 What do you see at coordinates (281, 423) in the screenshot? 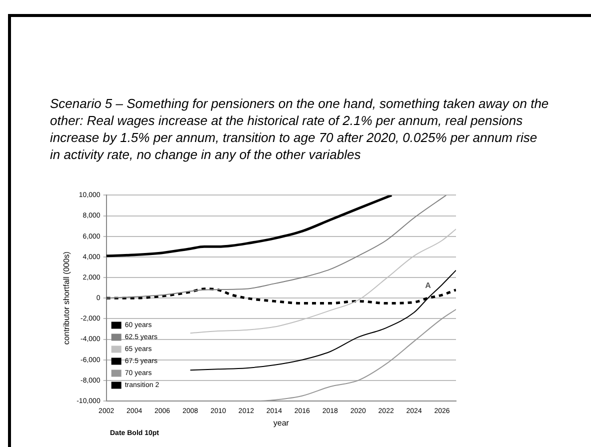
I see `x-axis-title: year` at bounding box center [281, 423].